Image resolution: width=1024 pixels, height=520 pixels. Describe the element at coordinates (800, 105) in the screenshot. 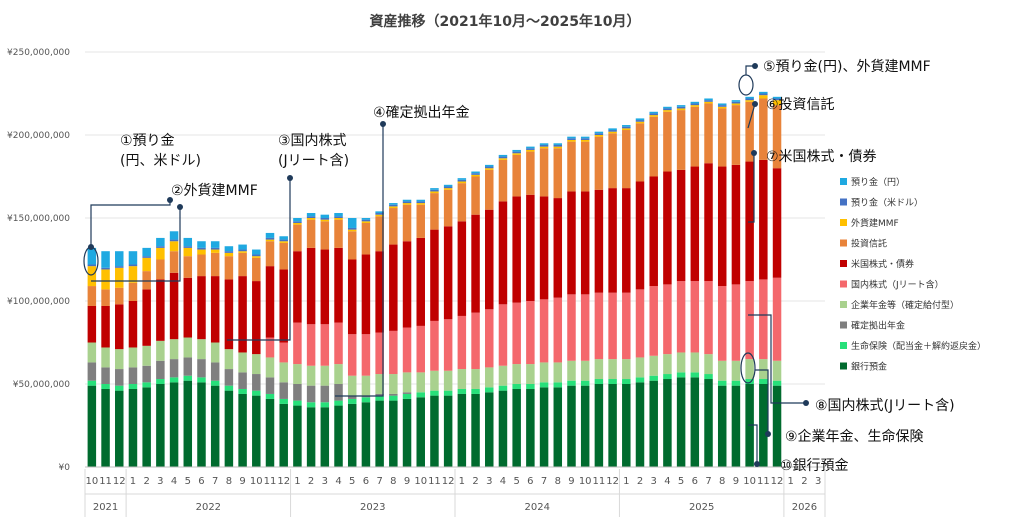

I see `callout-label: ⑥投資信託` at that location.